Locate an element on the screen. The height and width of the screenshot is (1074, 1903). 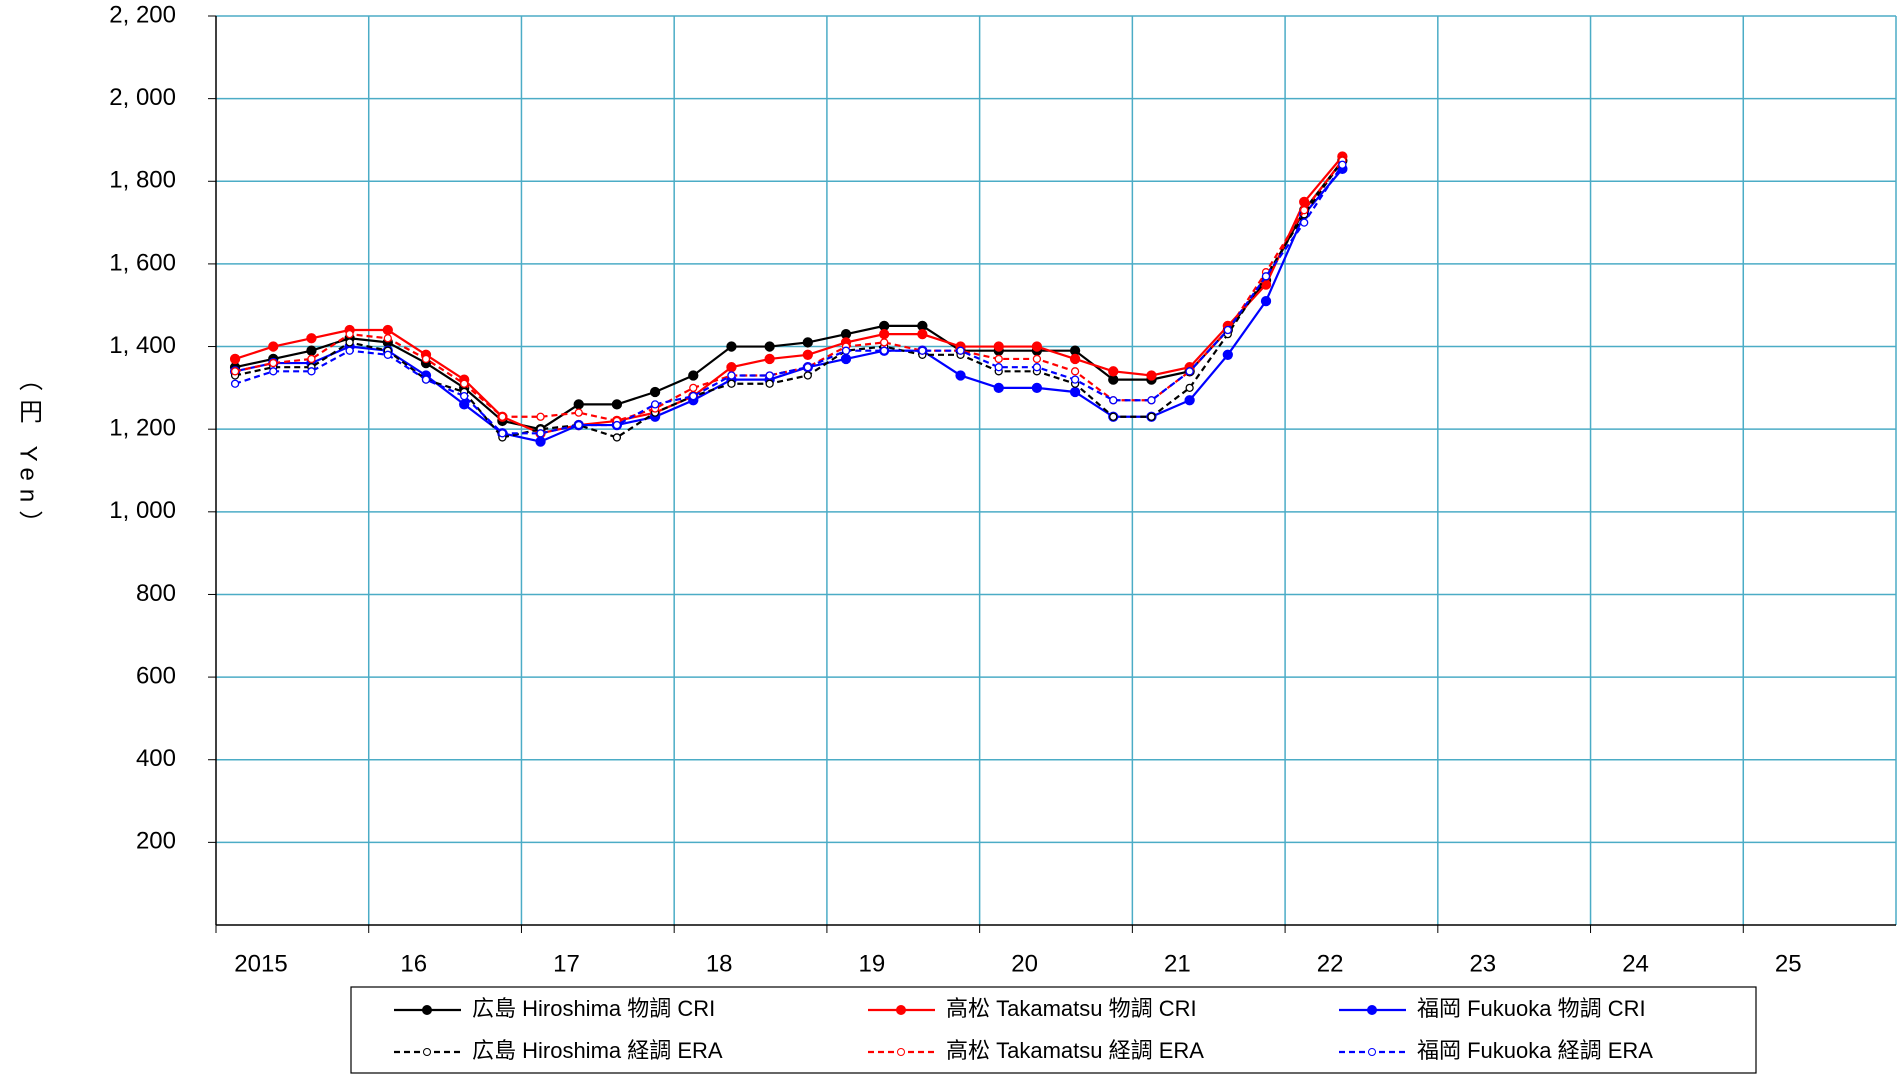
x-tick-label: 24 is located at coordinates (1635, 963).